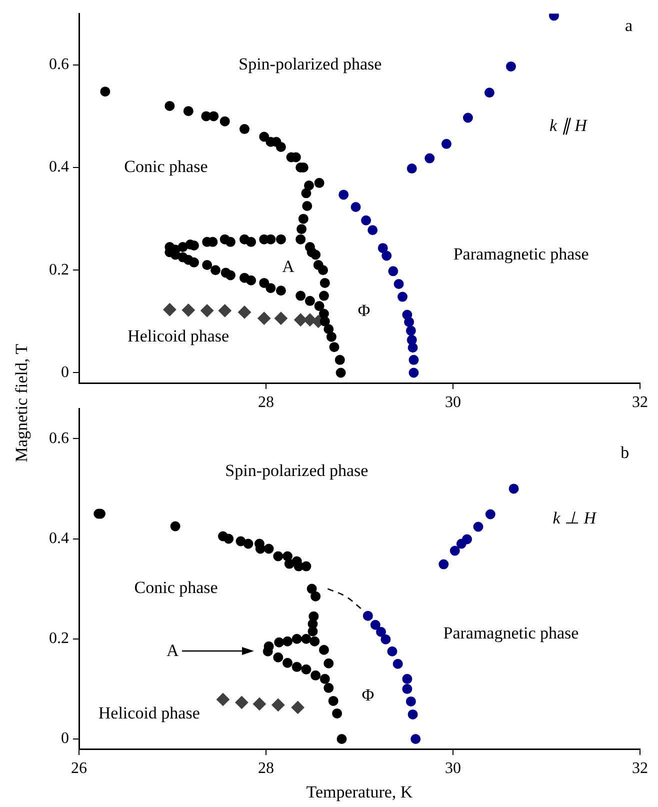 Image resolution: width=658 pixels, height=807 pixels. Describe the element at coordinates (575, 518) in the screenshot. I see `annotation: k ⊥ H` at that location.